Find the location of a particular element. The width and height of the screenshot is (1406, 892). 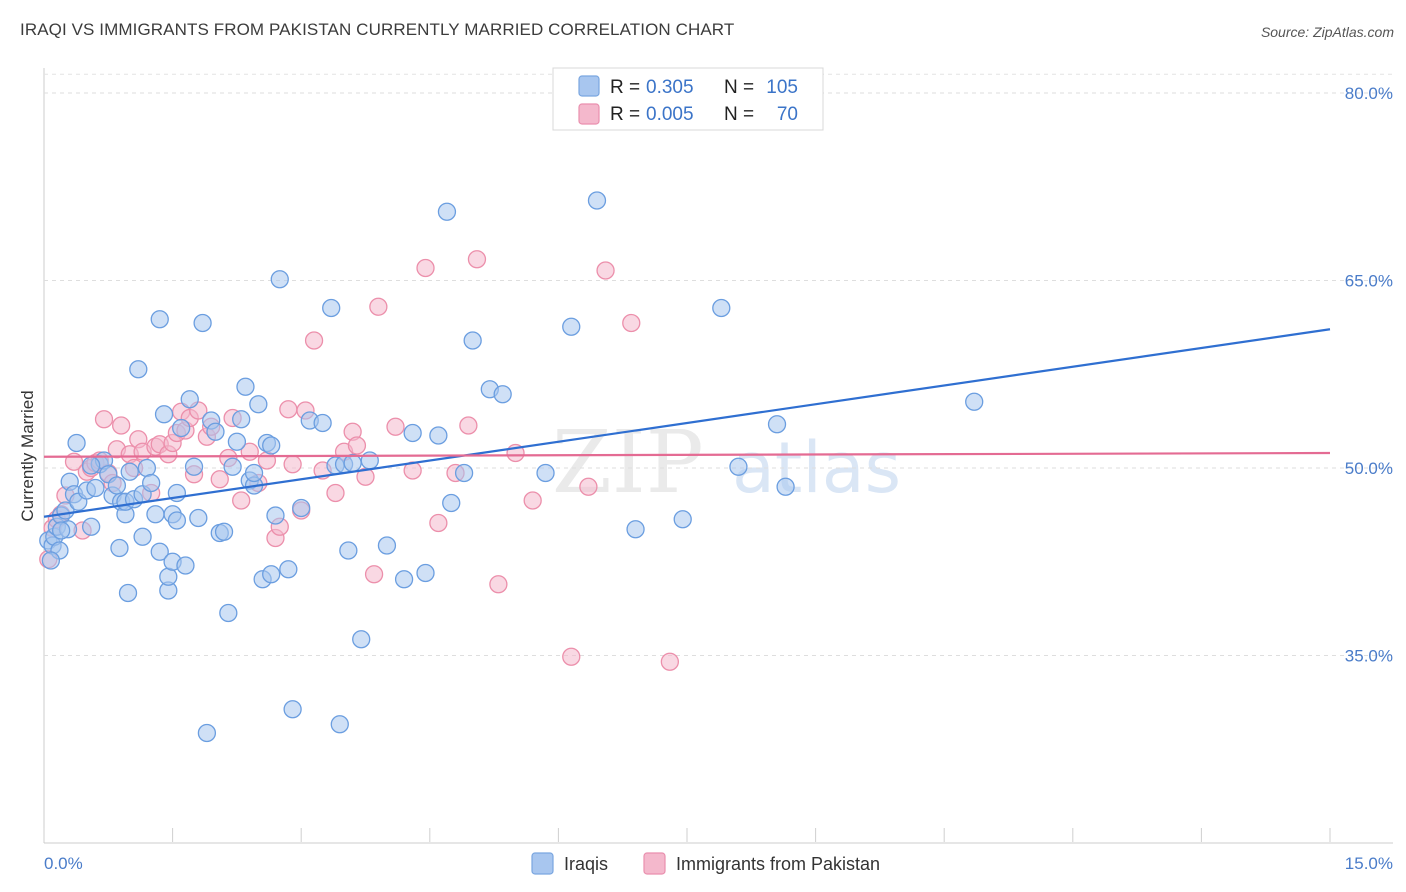

legend-n-value-1: 105 is located at coordinates (782, 87).